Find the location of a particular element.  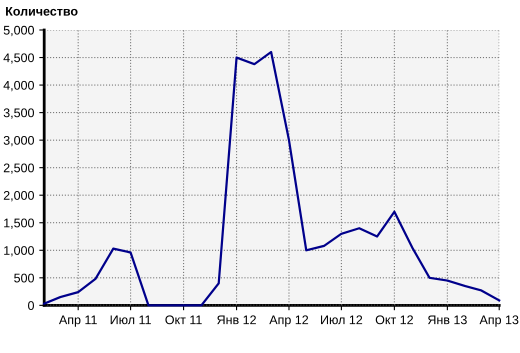

y-tick-label: 2,000 is located at coordinates (19, 196).